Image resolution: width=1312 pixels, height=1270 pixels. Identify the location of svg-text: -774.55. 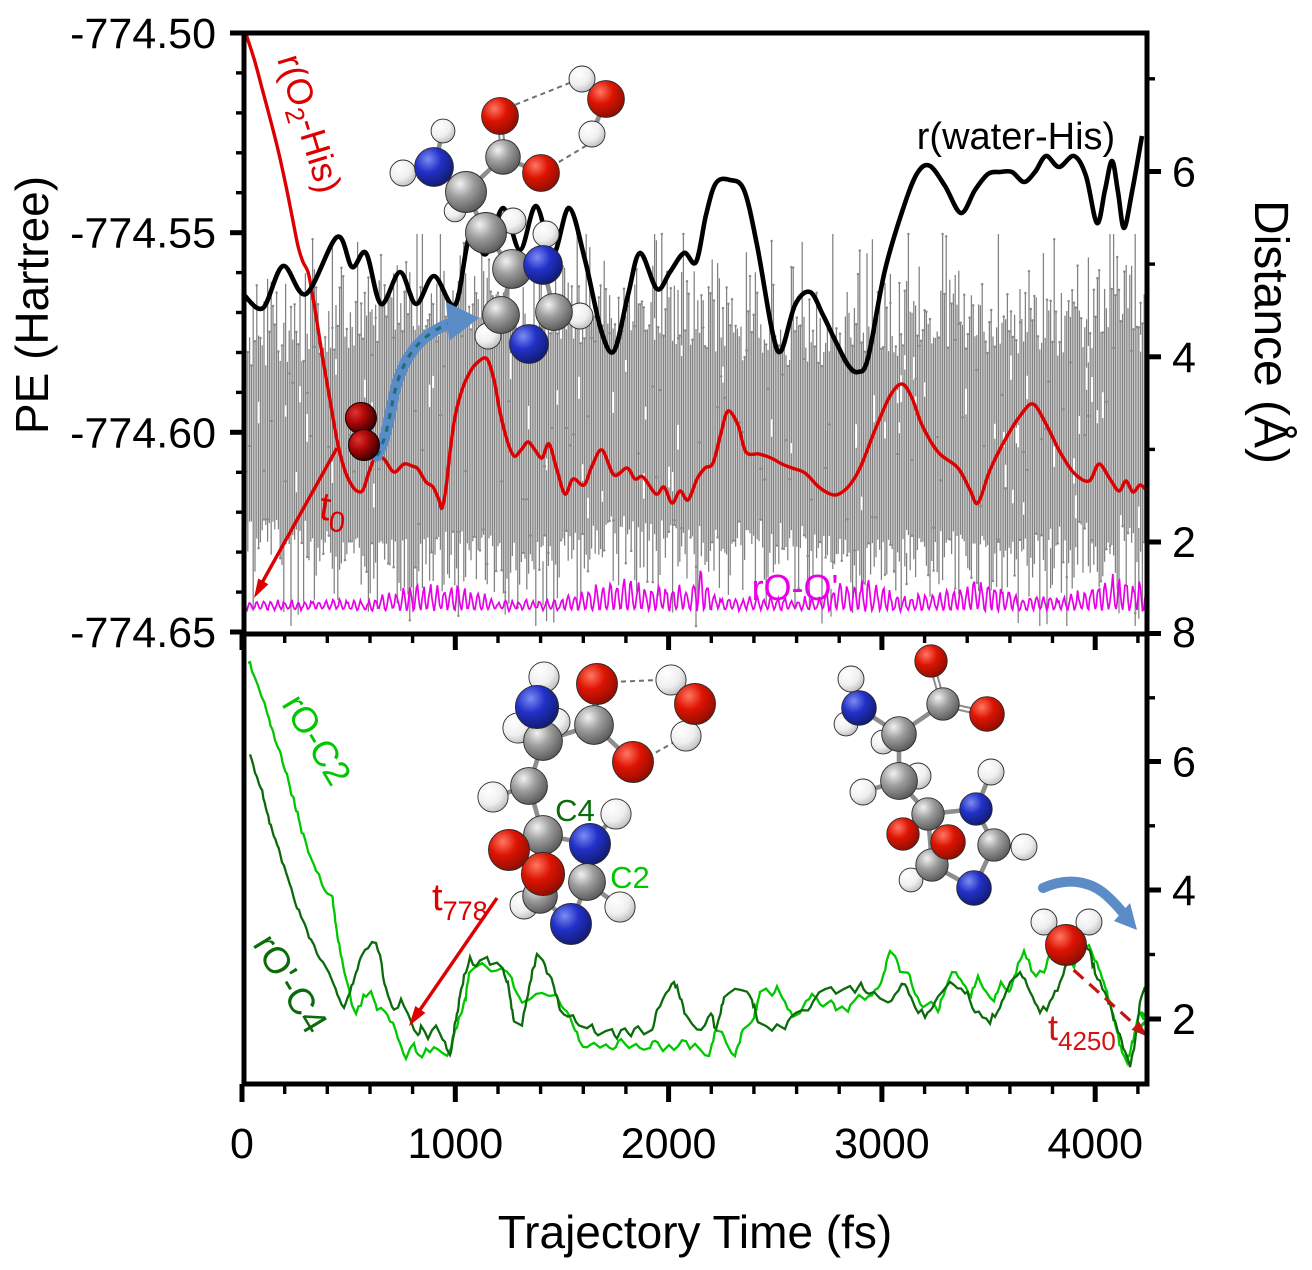
(143, 234).